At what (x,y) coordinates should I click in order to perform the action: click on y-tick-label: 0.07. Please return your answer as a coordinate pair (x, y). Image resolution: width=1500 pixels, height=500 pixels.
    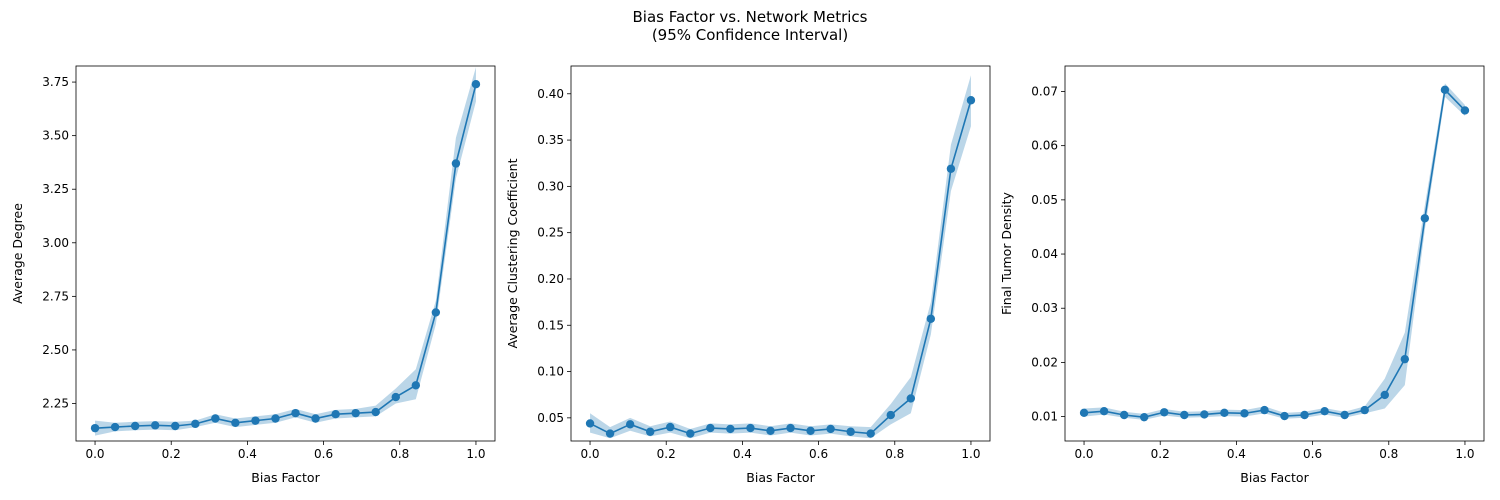
    Looking at the image, I should click on (1044, 91).